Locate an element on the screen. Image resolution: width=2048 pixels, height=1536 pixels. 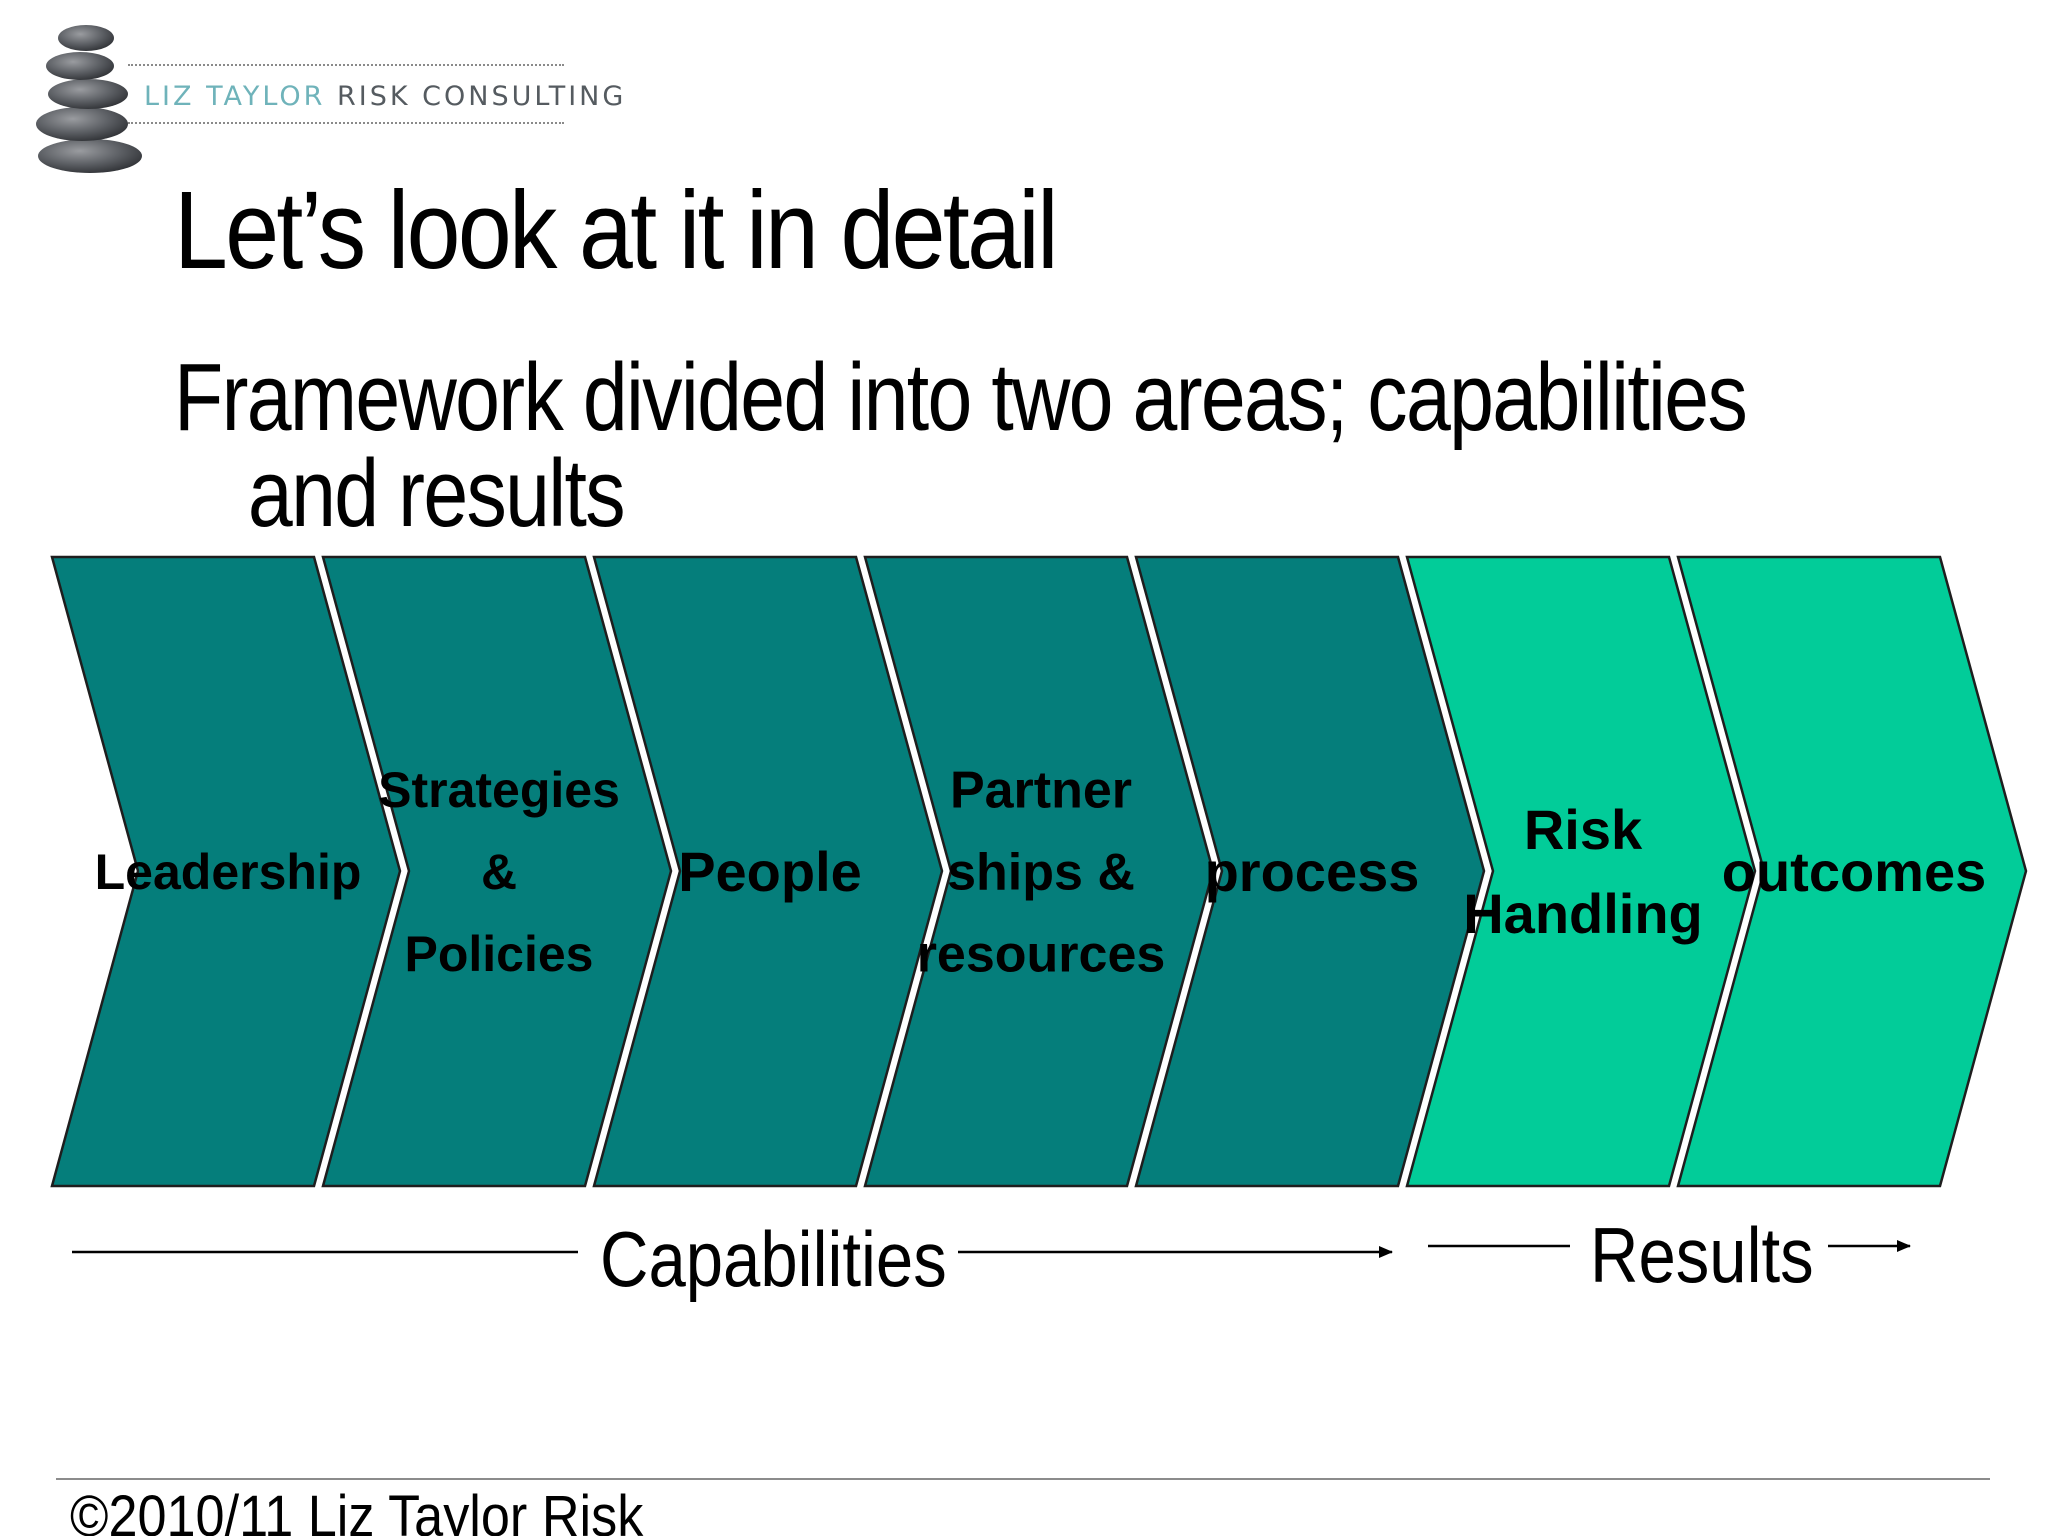
chevron-shape-partnerships-resources is located at coordinates (1039, 871).